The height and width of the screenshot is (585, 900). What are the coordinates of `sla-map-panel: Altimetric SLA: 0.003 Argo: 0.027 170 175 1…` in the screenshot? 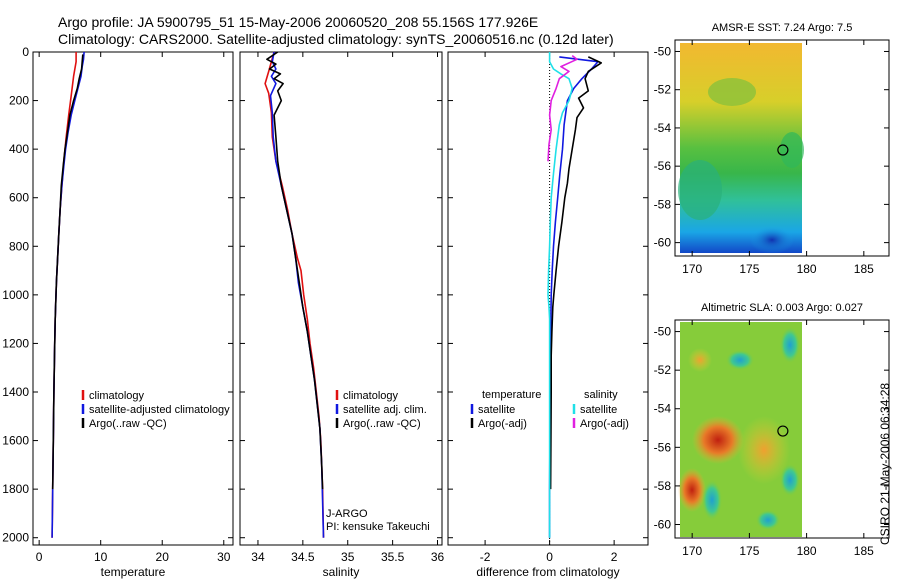 It's located at (772, 430).